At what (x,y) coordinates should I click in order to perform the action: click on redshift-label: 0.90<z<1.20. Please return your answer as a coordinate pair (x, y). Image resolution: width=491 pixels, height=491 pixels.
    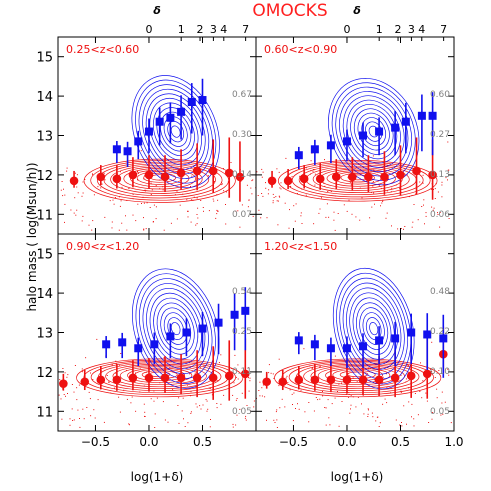
    Looking at the image, I should click on (102, 246).